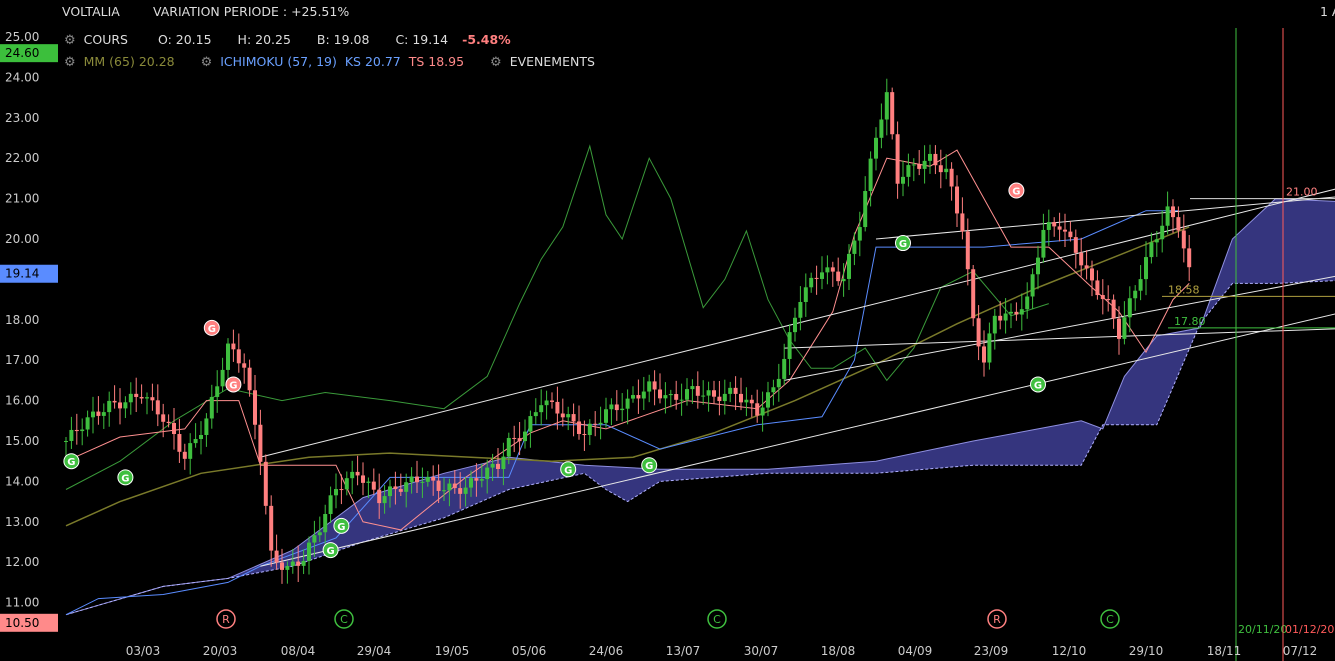  I want to click on event-letter: G, so click(71, 462).